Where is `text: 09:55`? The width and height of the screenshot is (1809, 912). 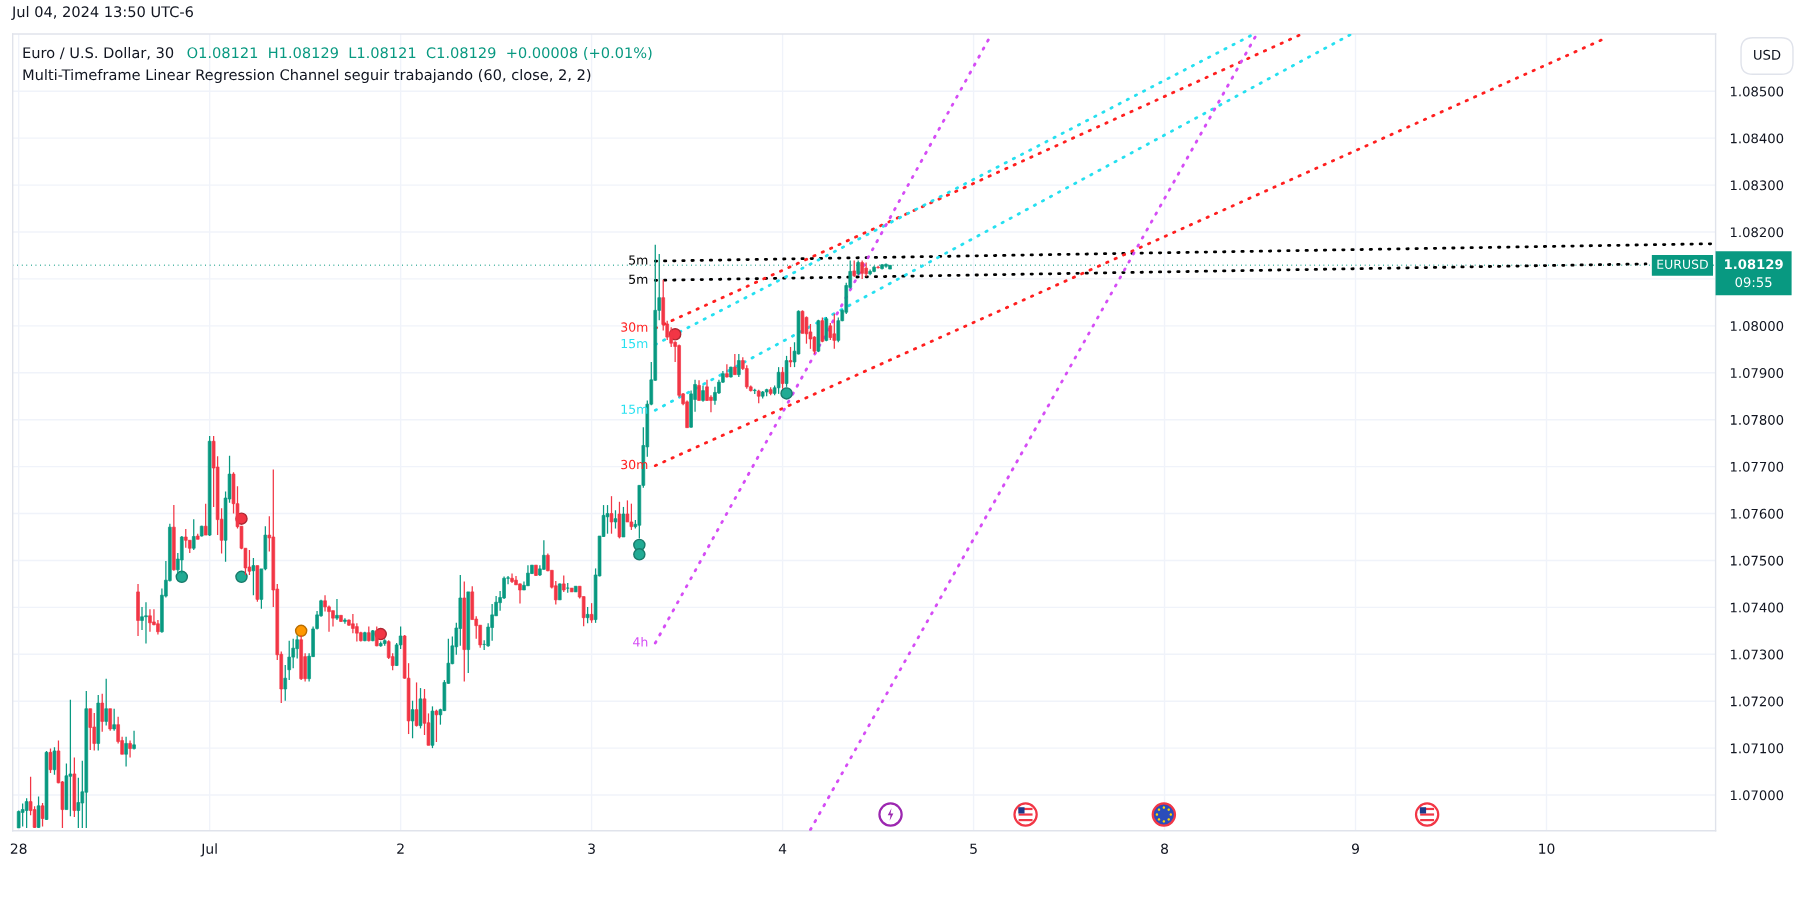
text: 09:55 is located at coordinates (1753, 282).